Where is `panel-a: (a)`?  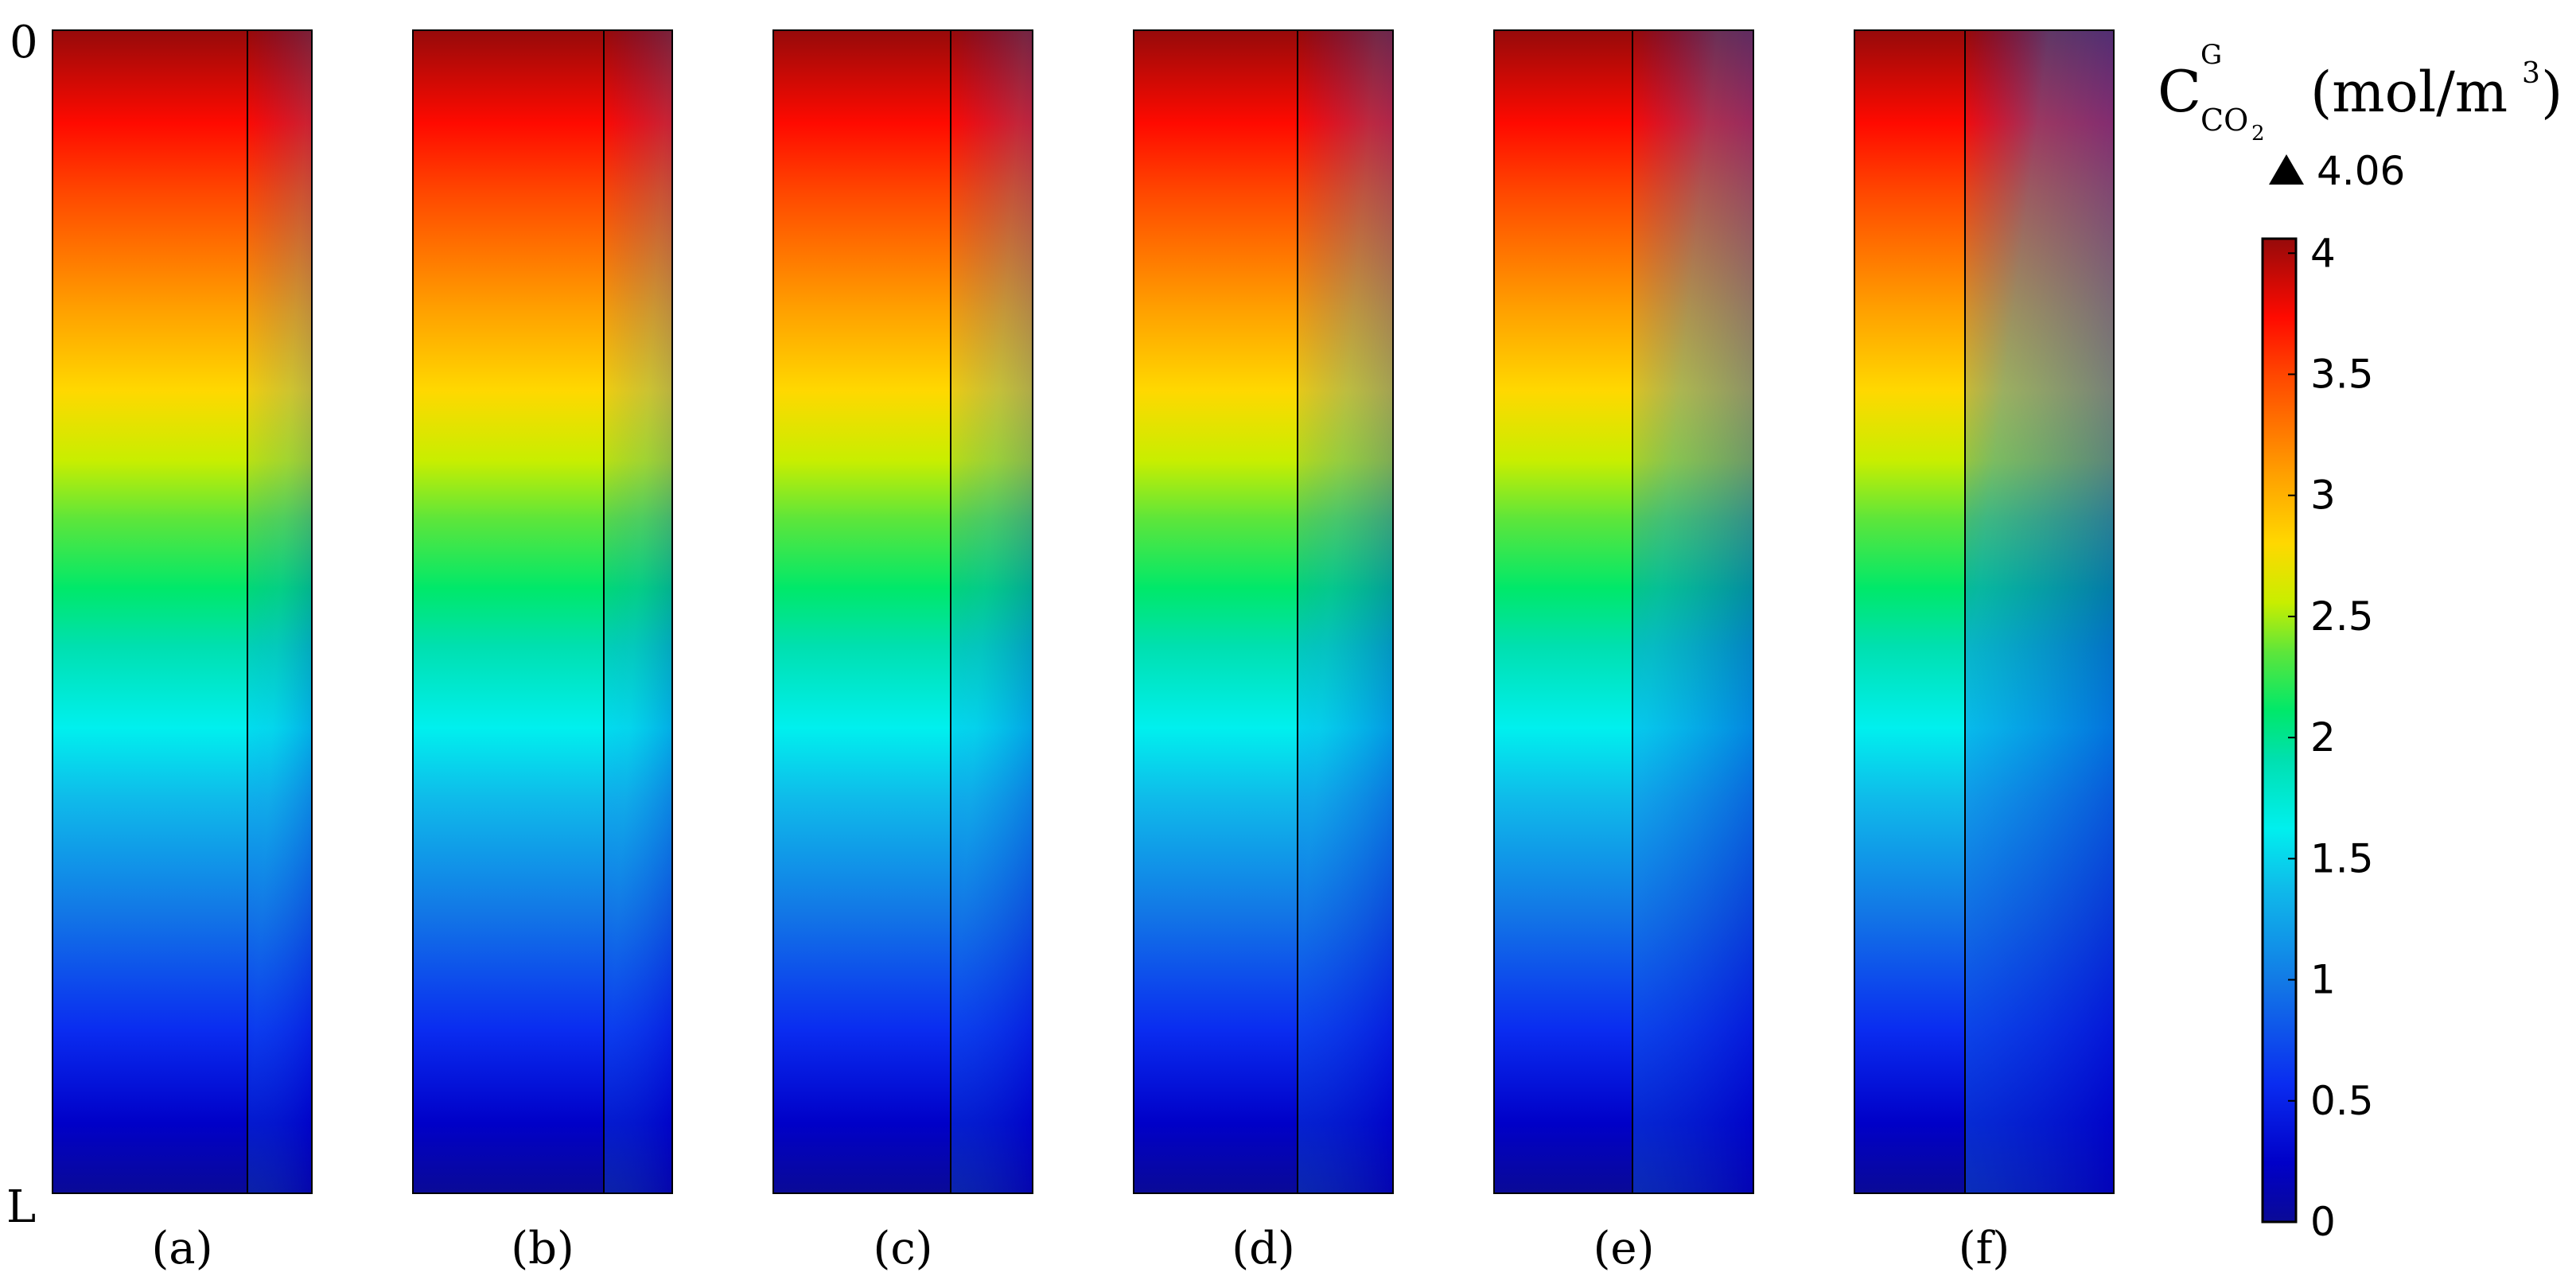
panel-a: (a) is located at coordinates (183, 652).